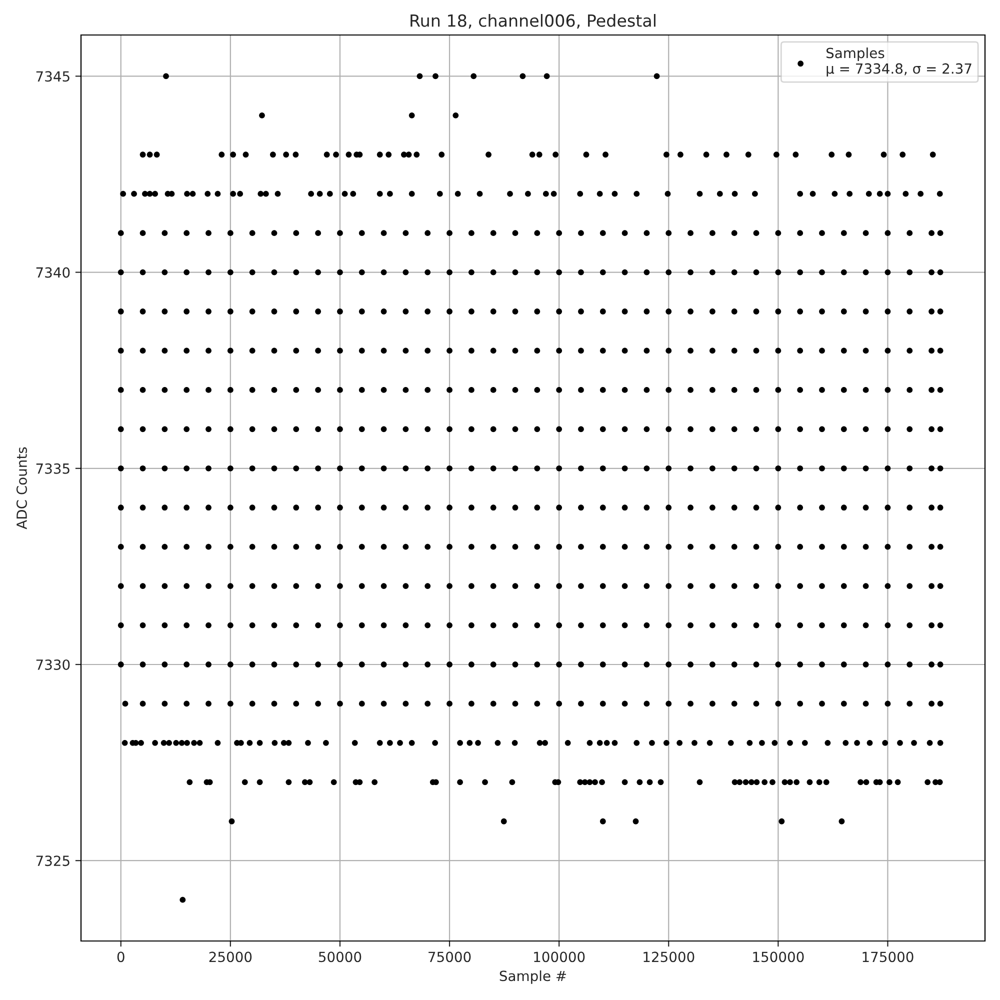 This screenshot has height=1000, width=1000. I want to click on y-tick-label: 7340, so click(53, 272).